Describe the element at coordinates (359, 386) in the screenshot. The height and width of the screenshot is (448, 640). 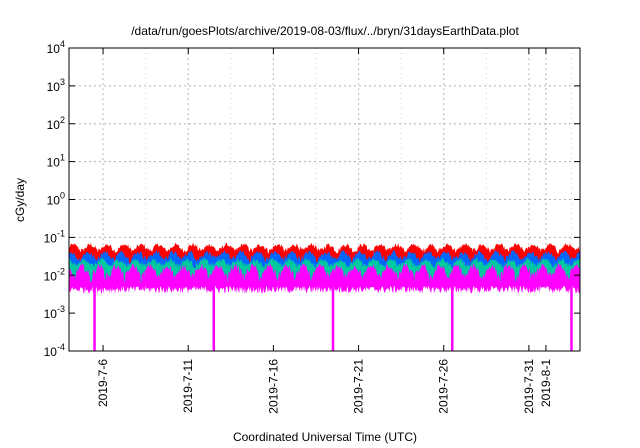
I see `x-tick-label: 2019-7-21` at that location.